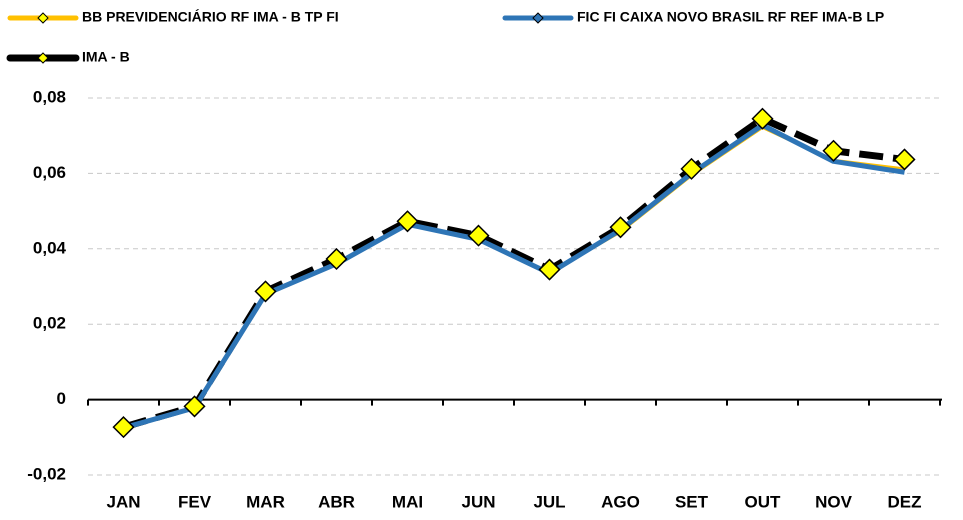  Describe the element at coordinates (265, 501) in the screenshot. I see `x-tick-label: MAR` at that location.